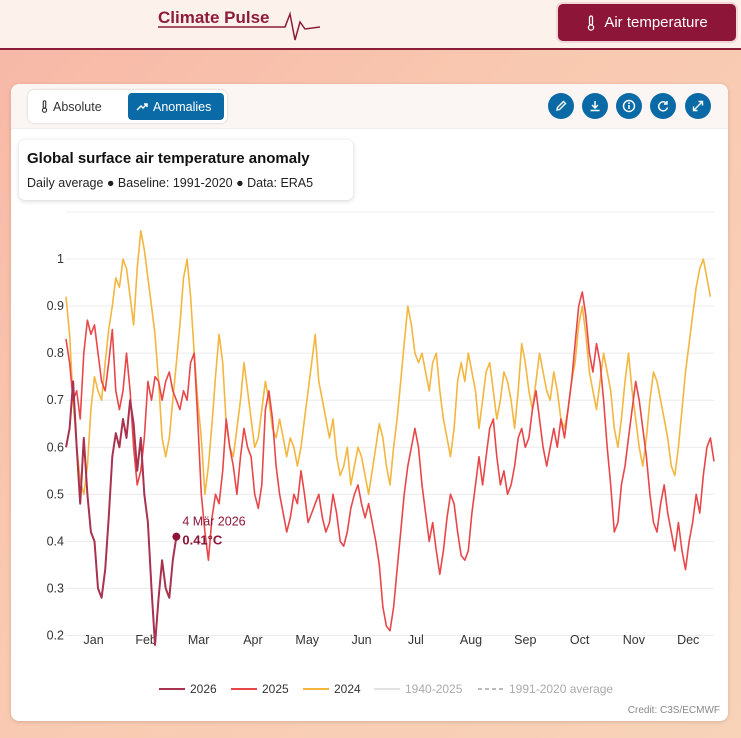 Image resolution: width=741 pixels, height=738 pixels. What do you see at coordinates (471, 640) in the screenshot?
I see `x-tick-label: Aug` at bounding box center [471, 640].